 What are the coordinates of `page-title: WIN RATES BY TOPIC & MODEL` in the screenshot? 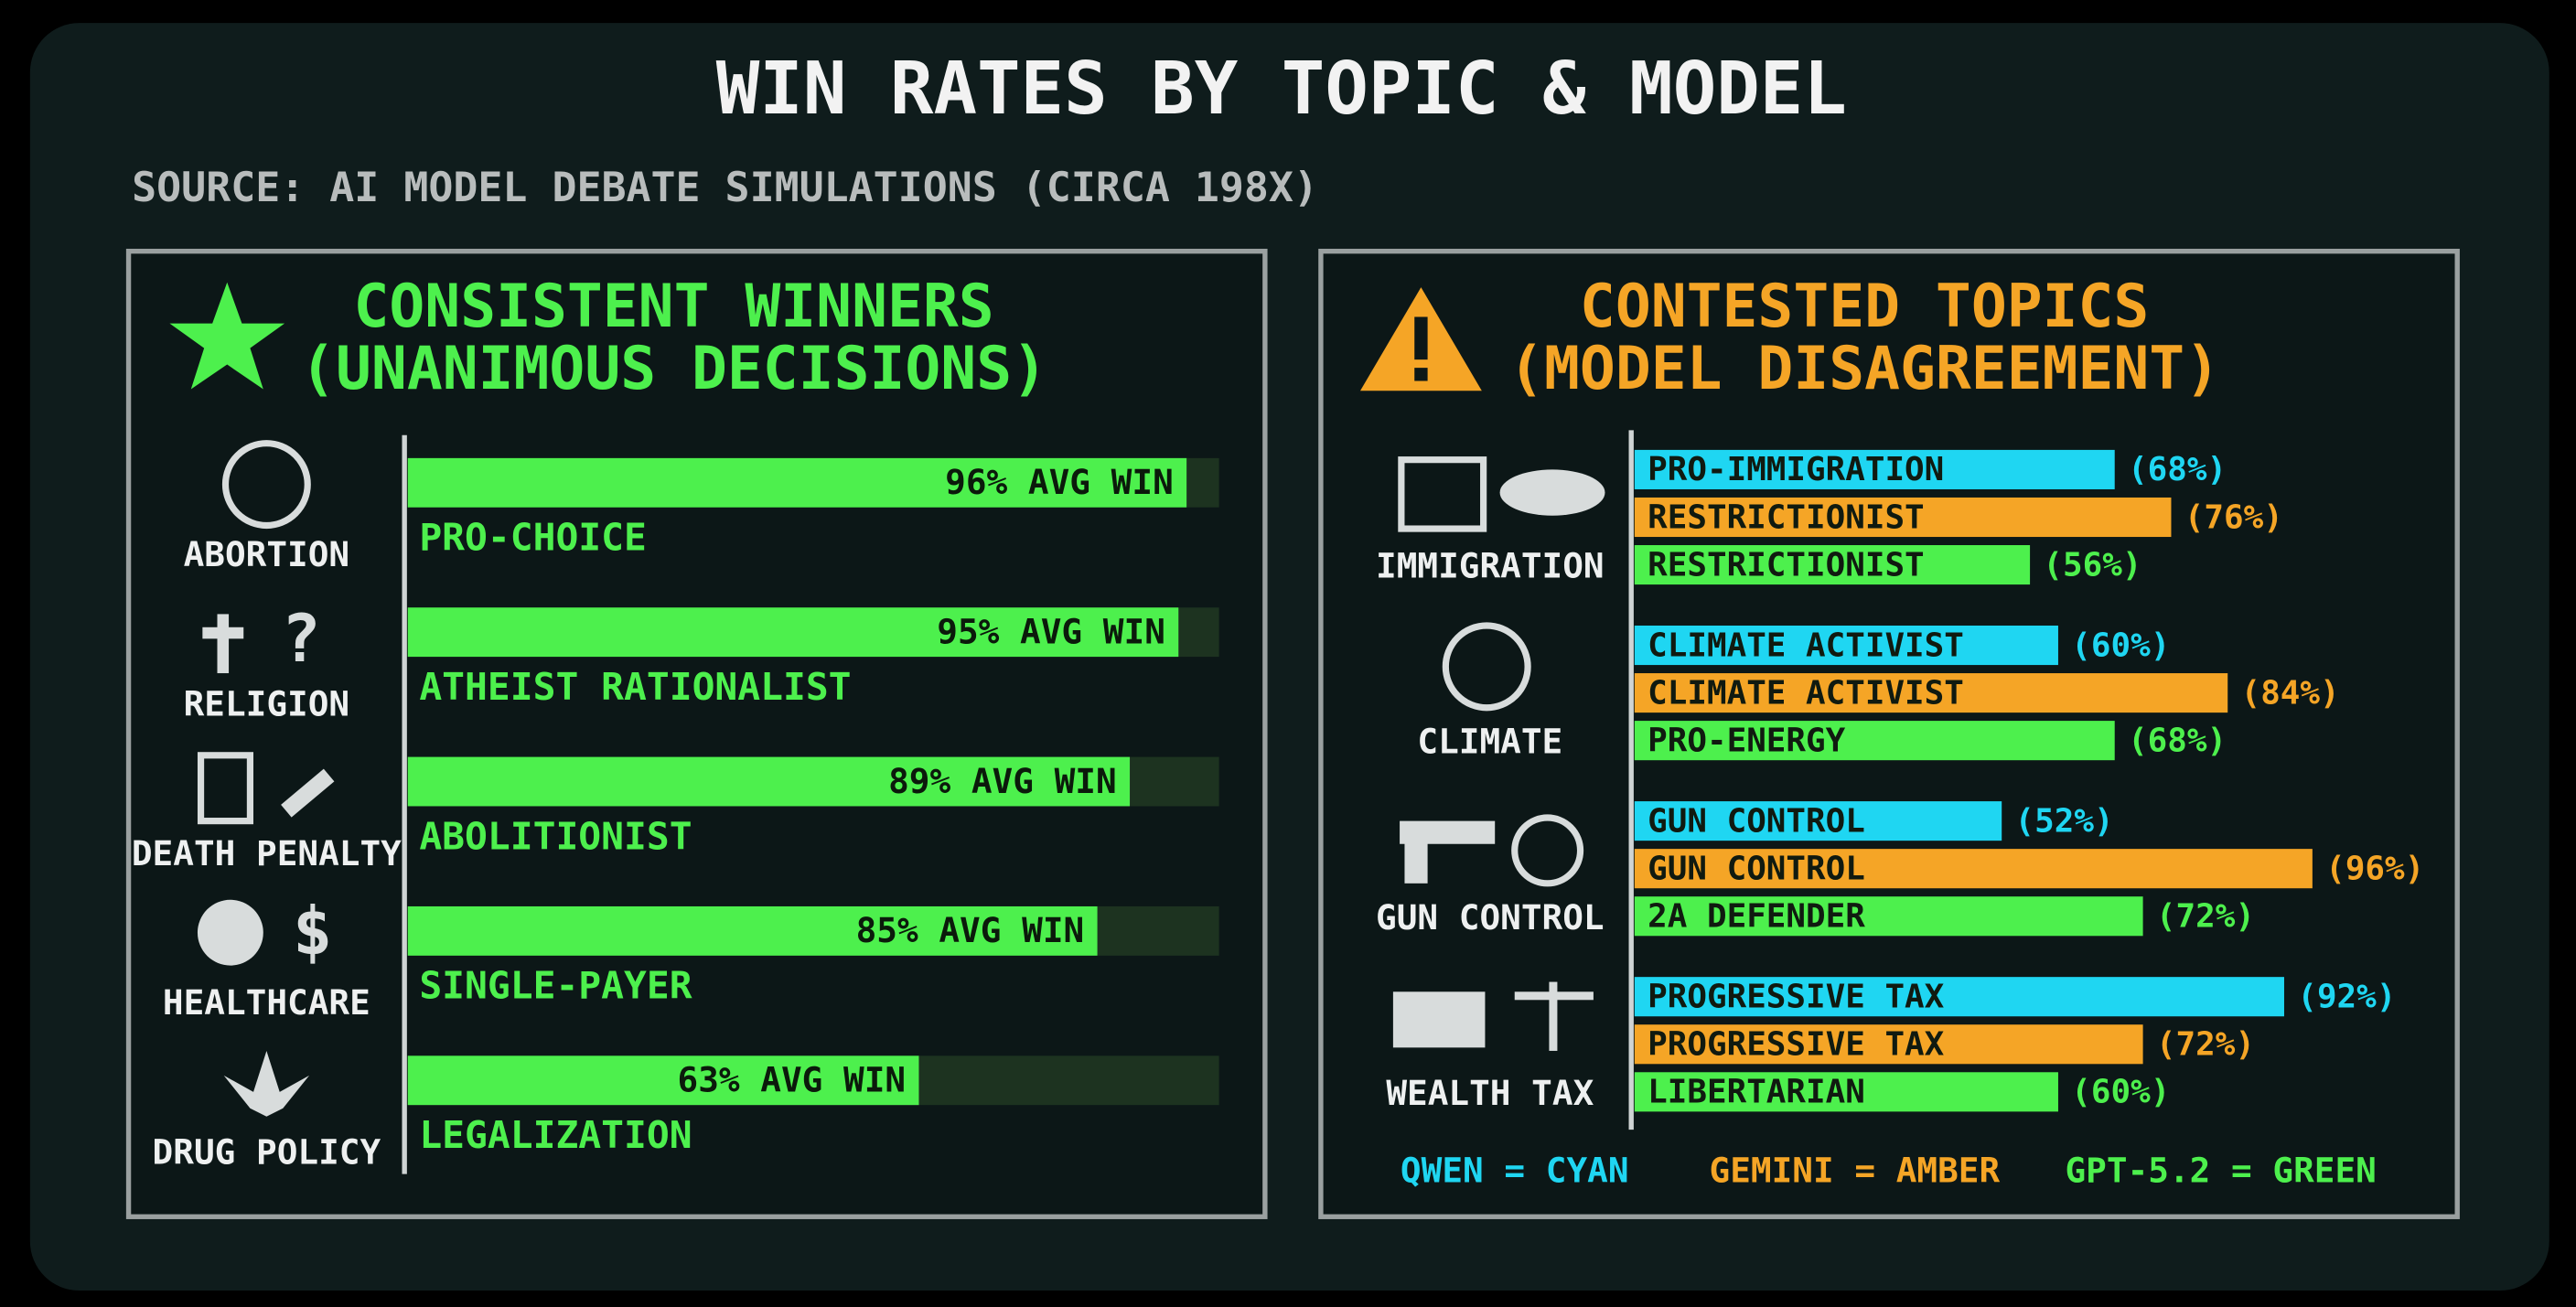 It's located at (1281, 89).